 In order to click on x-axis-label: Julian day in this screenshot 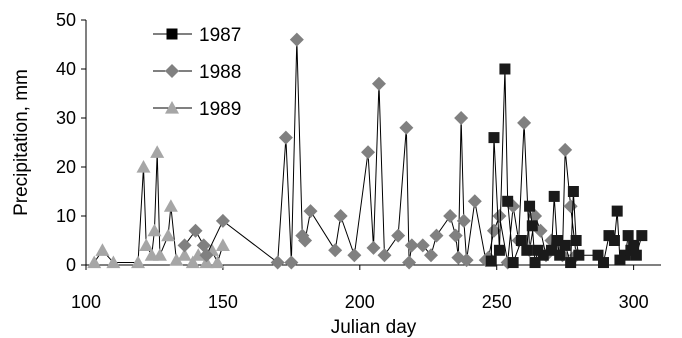, I will do `click(374, 327)`.